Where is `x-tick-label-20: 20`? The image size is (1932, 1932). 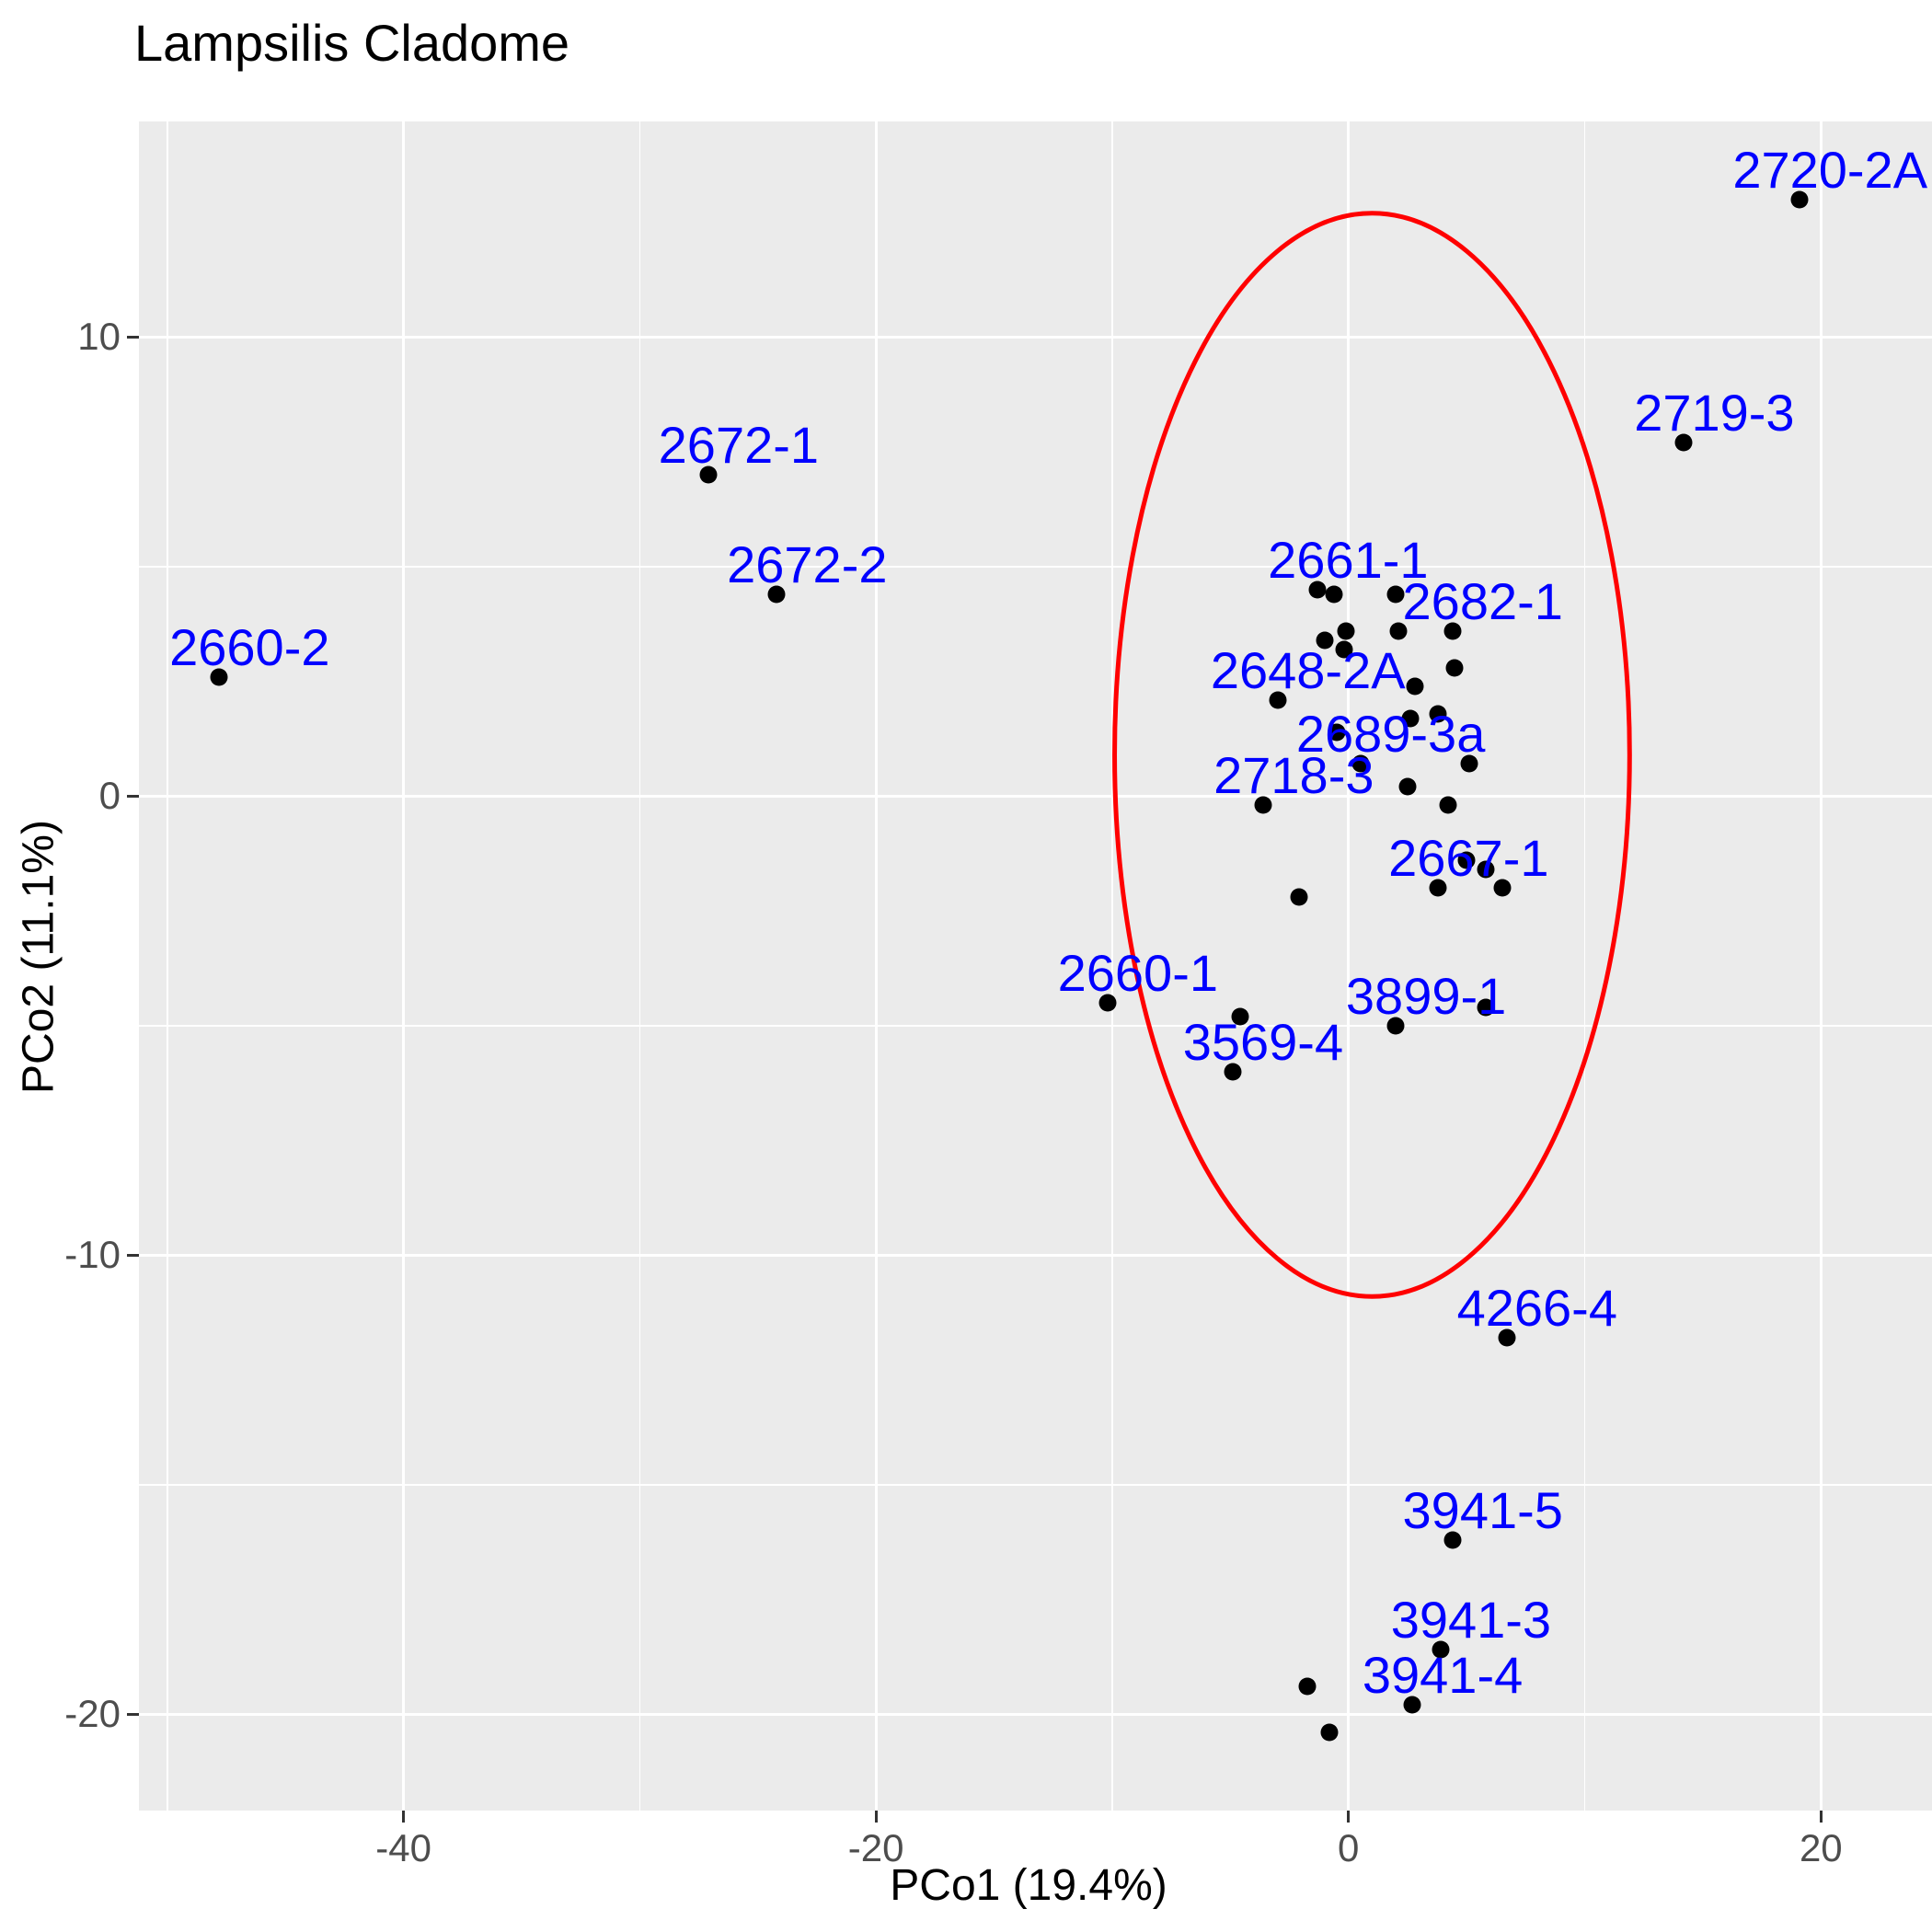 x-tick-label-20: 20 is located at coordinates (1821, 1847).